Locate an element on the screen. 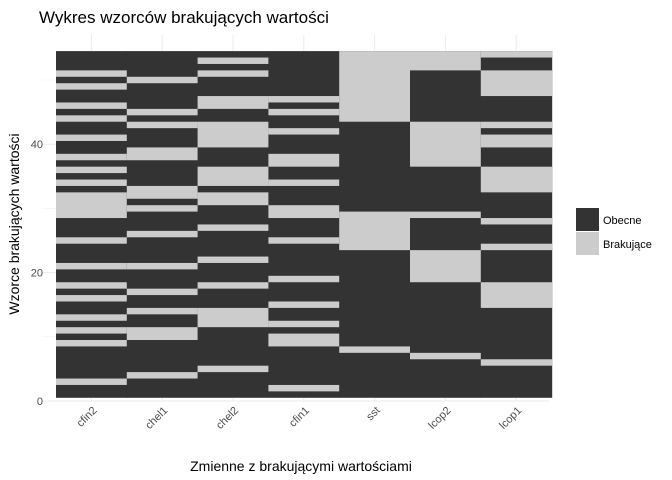  column-cfin2 is located at coordinates (92, 224).